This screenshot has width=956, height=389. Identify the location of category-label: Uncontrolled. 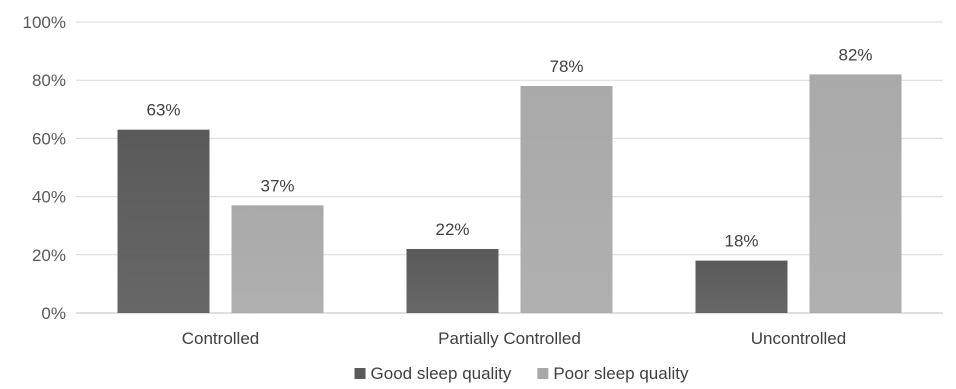
(798, 338).